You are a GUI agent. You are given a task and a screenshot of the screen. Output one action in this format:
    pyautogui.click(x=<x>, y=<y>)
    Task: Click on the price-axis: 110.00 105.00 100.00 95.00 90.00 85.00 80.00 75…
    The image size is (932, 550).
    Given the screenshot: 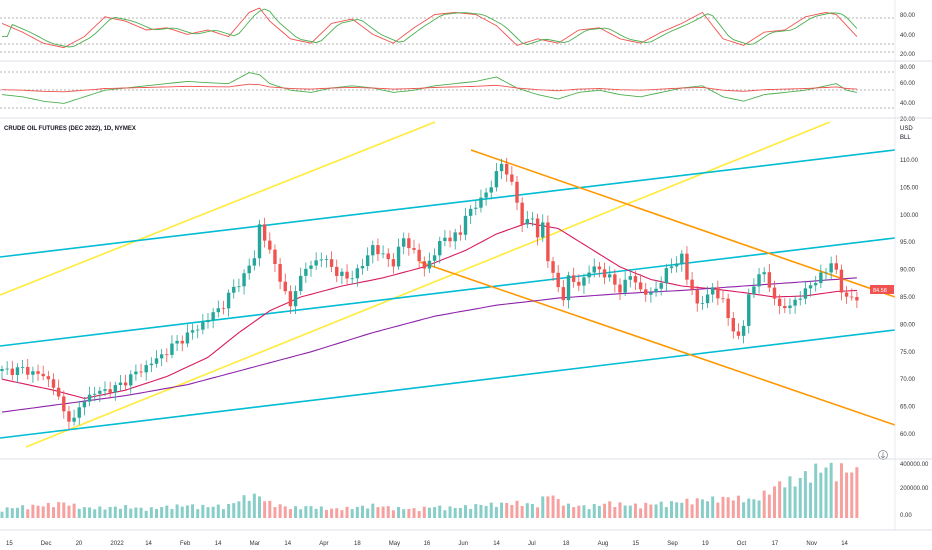 What is the action you would take?
    pyautogui.click(x=909, y=298)
    